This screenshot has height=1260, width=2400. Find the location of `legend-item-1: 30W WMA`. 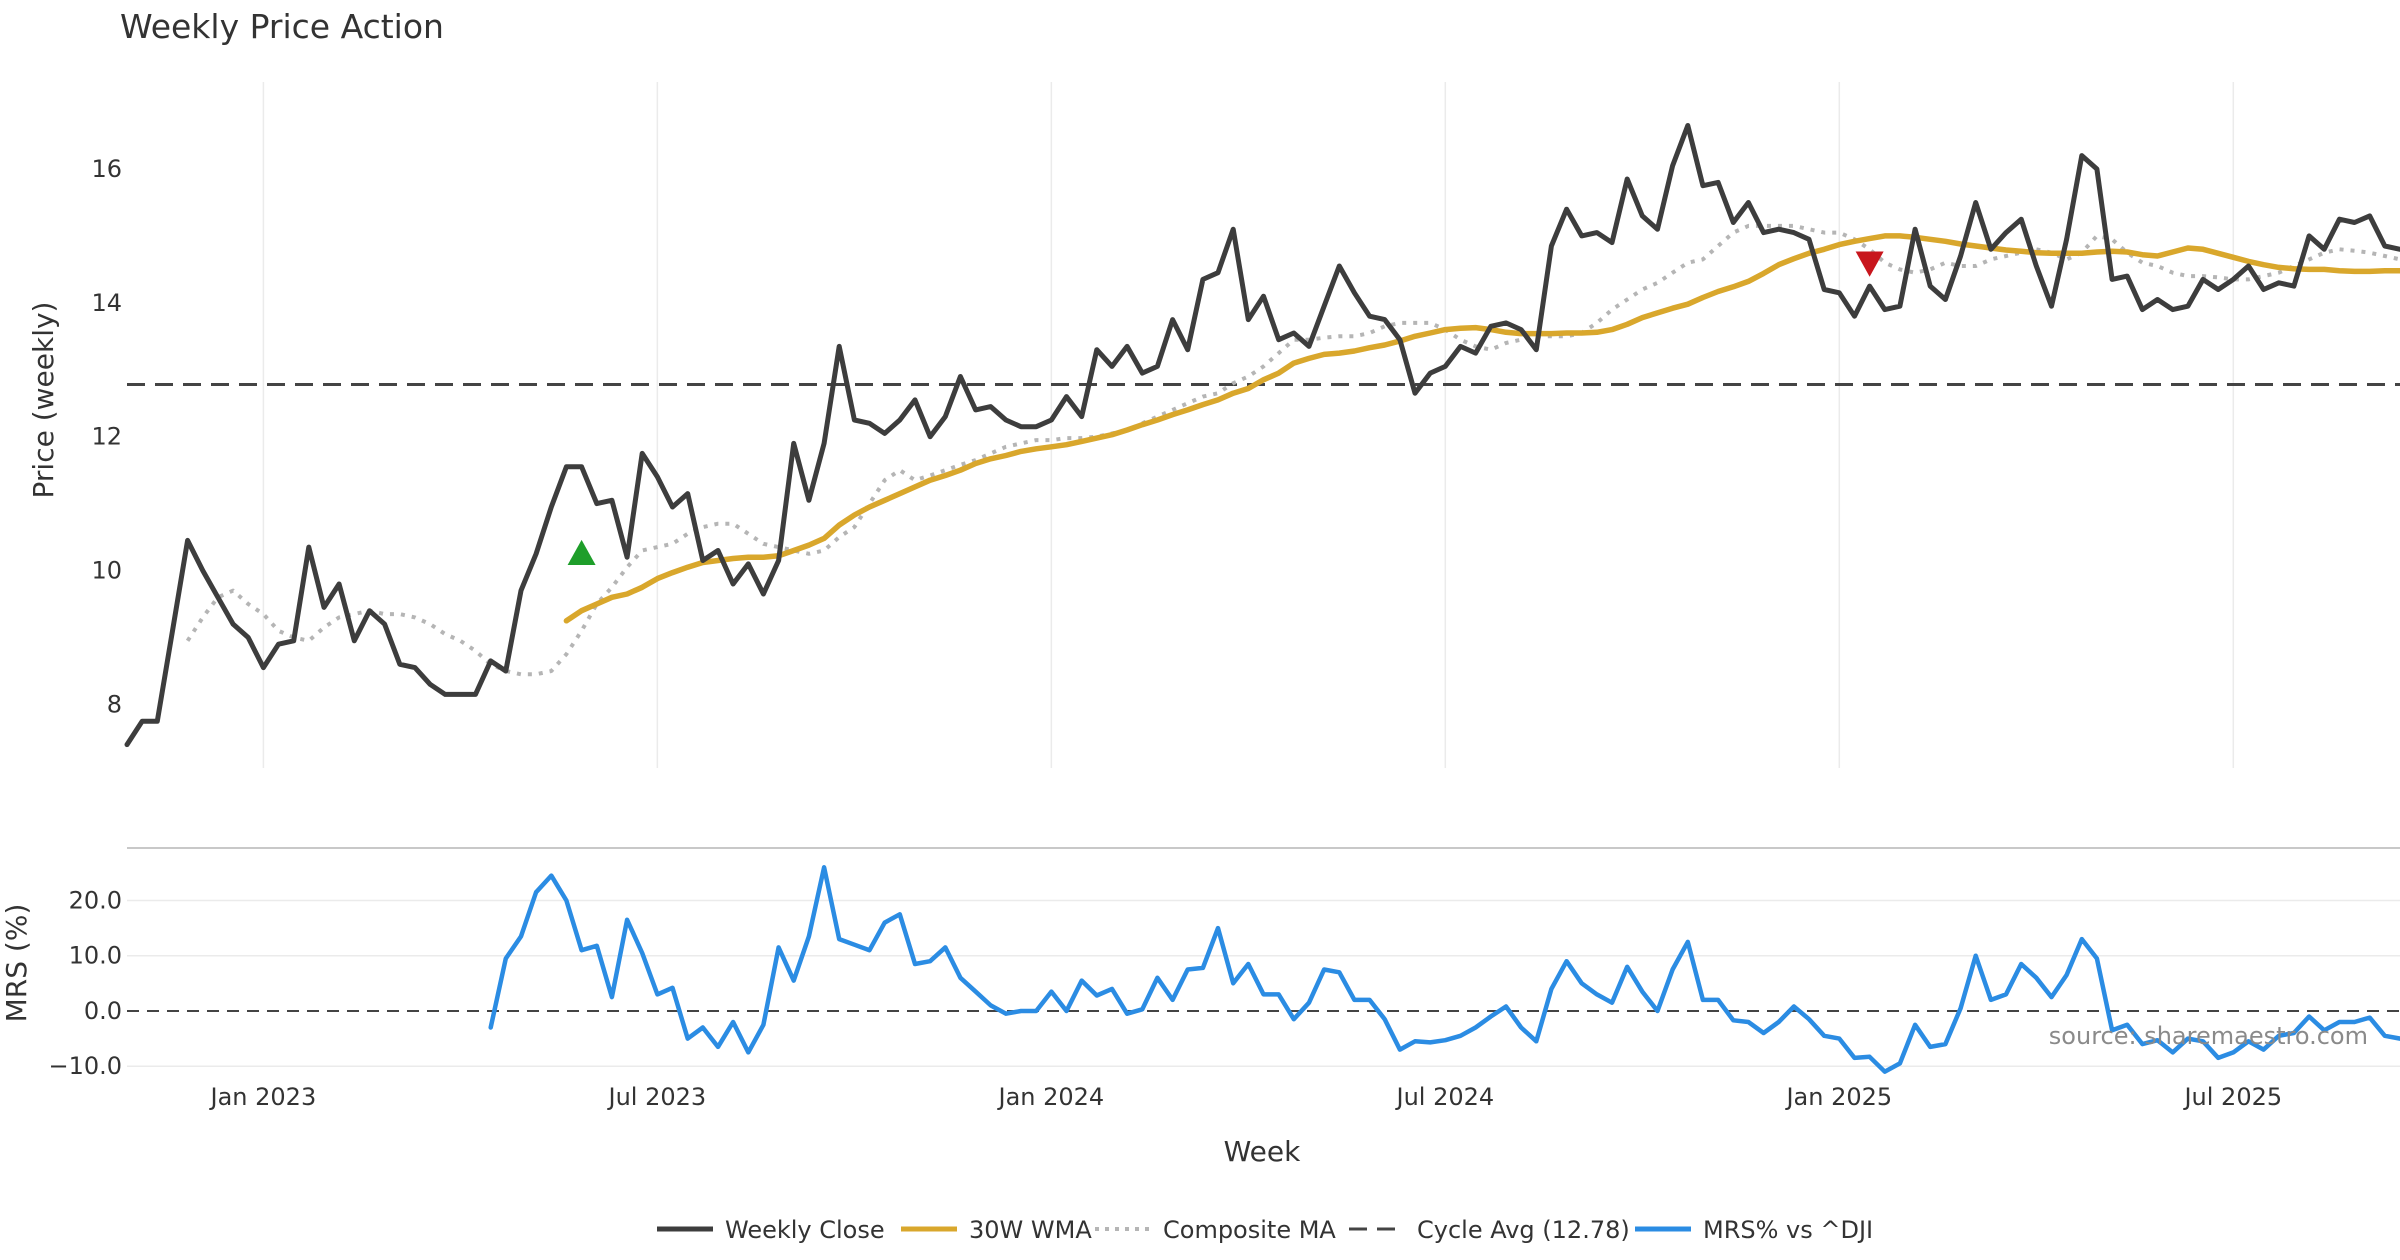

legend-item-1: 30W WMA is located at coordinates (996, 1230).